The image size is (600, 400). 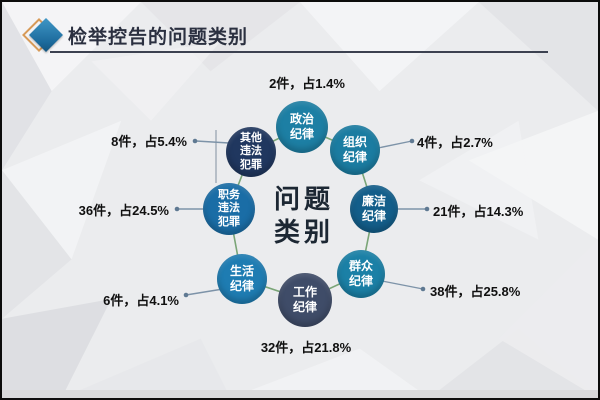 I want to click on category-circle-political-discipline: 政治纪律, so click(x=302, y=127).